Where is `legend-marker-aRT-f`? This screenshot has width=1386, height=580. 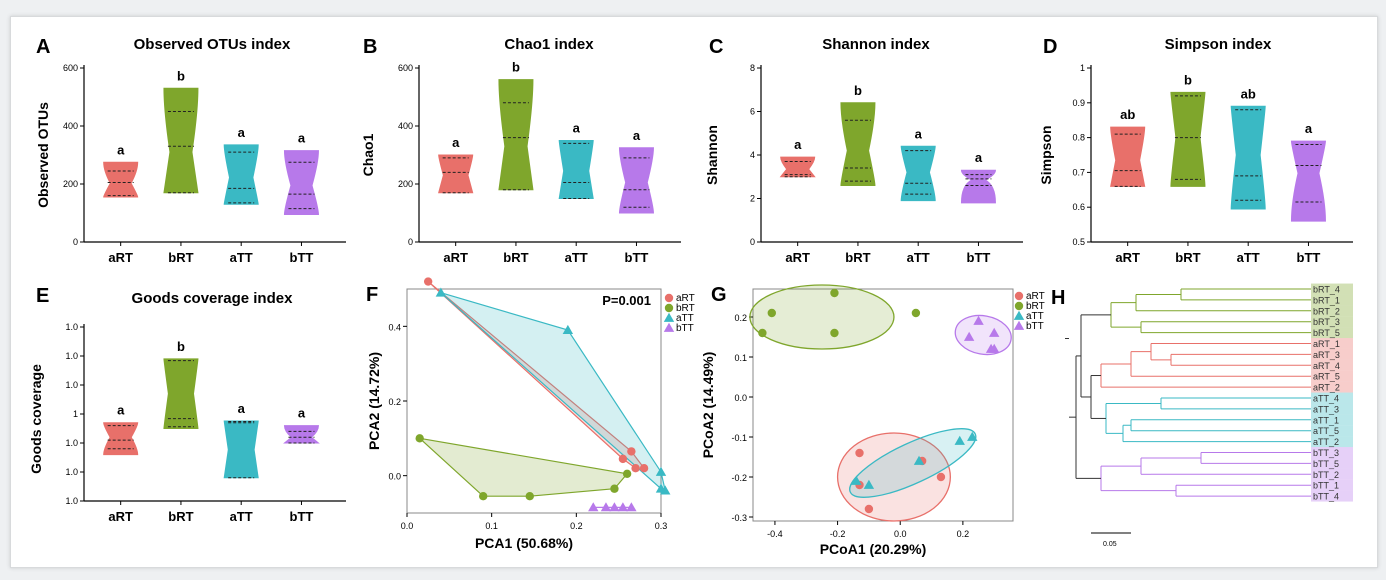 legend-marker-aRT-f is located at coordinates (669, 298).